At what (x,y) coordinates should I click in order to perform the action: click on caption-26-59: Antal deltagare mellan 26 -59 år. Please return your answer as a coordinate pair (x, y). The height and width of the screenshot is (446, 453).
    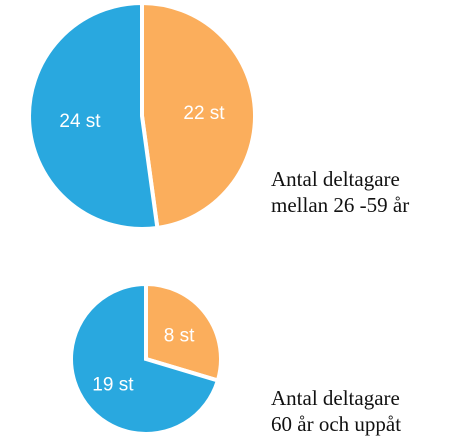
    Looking at the image, I should click on (340, 192).